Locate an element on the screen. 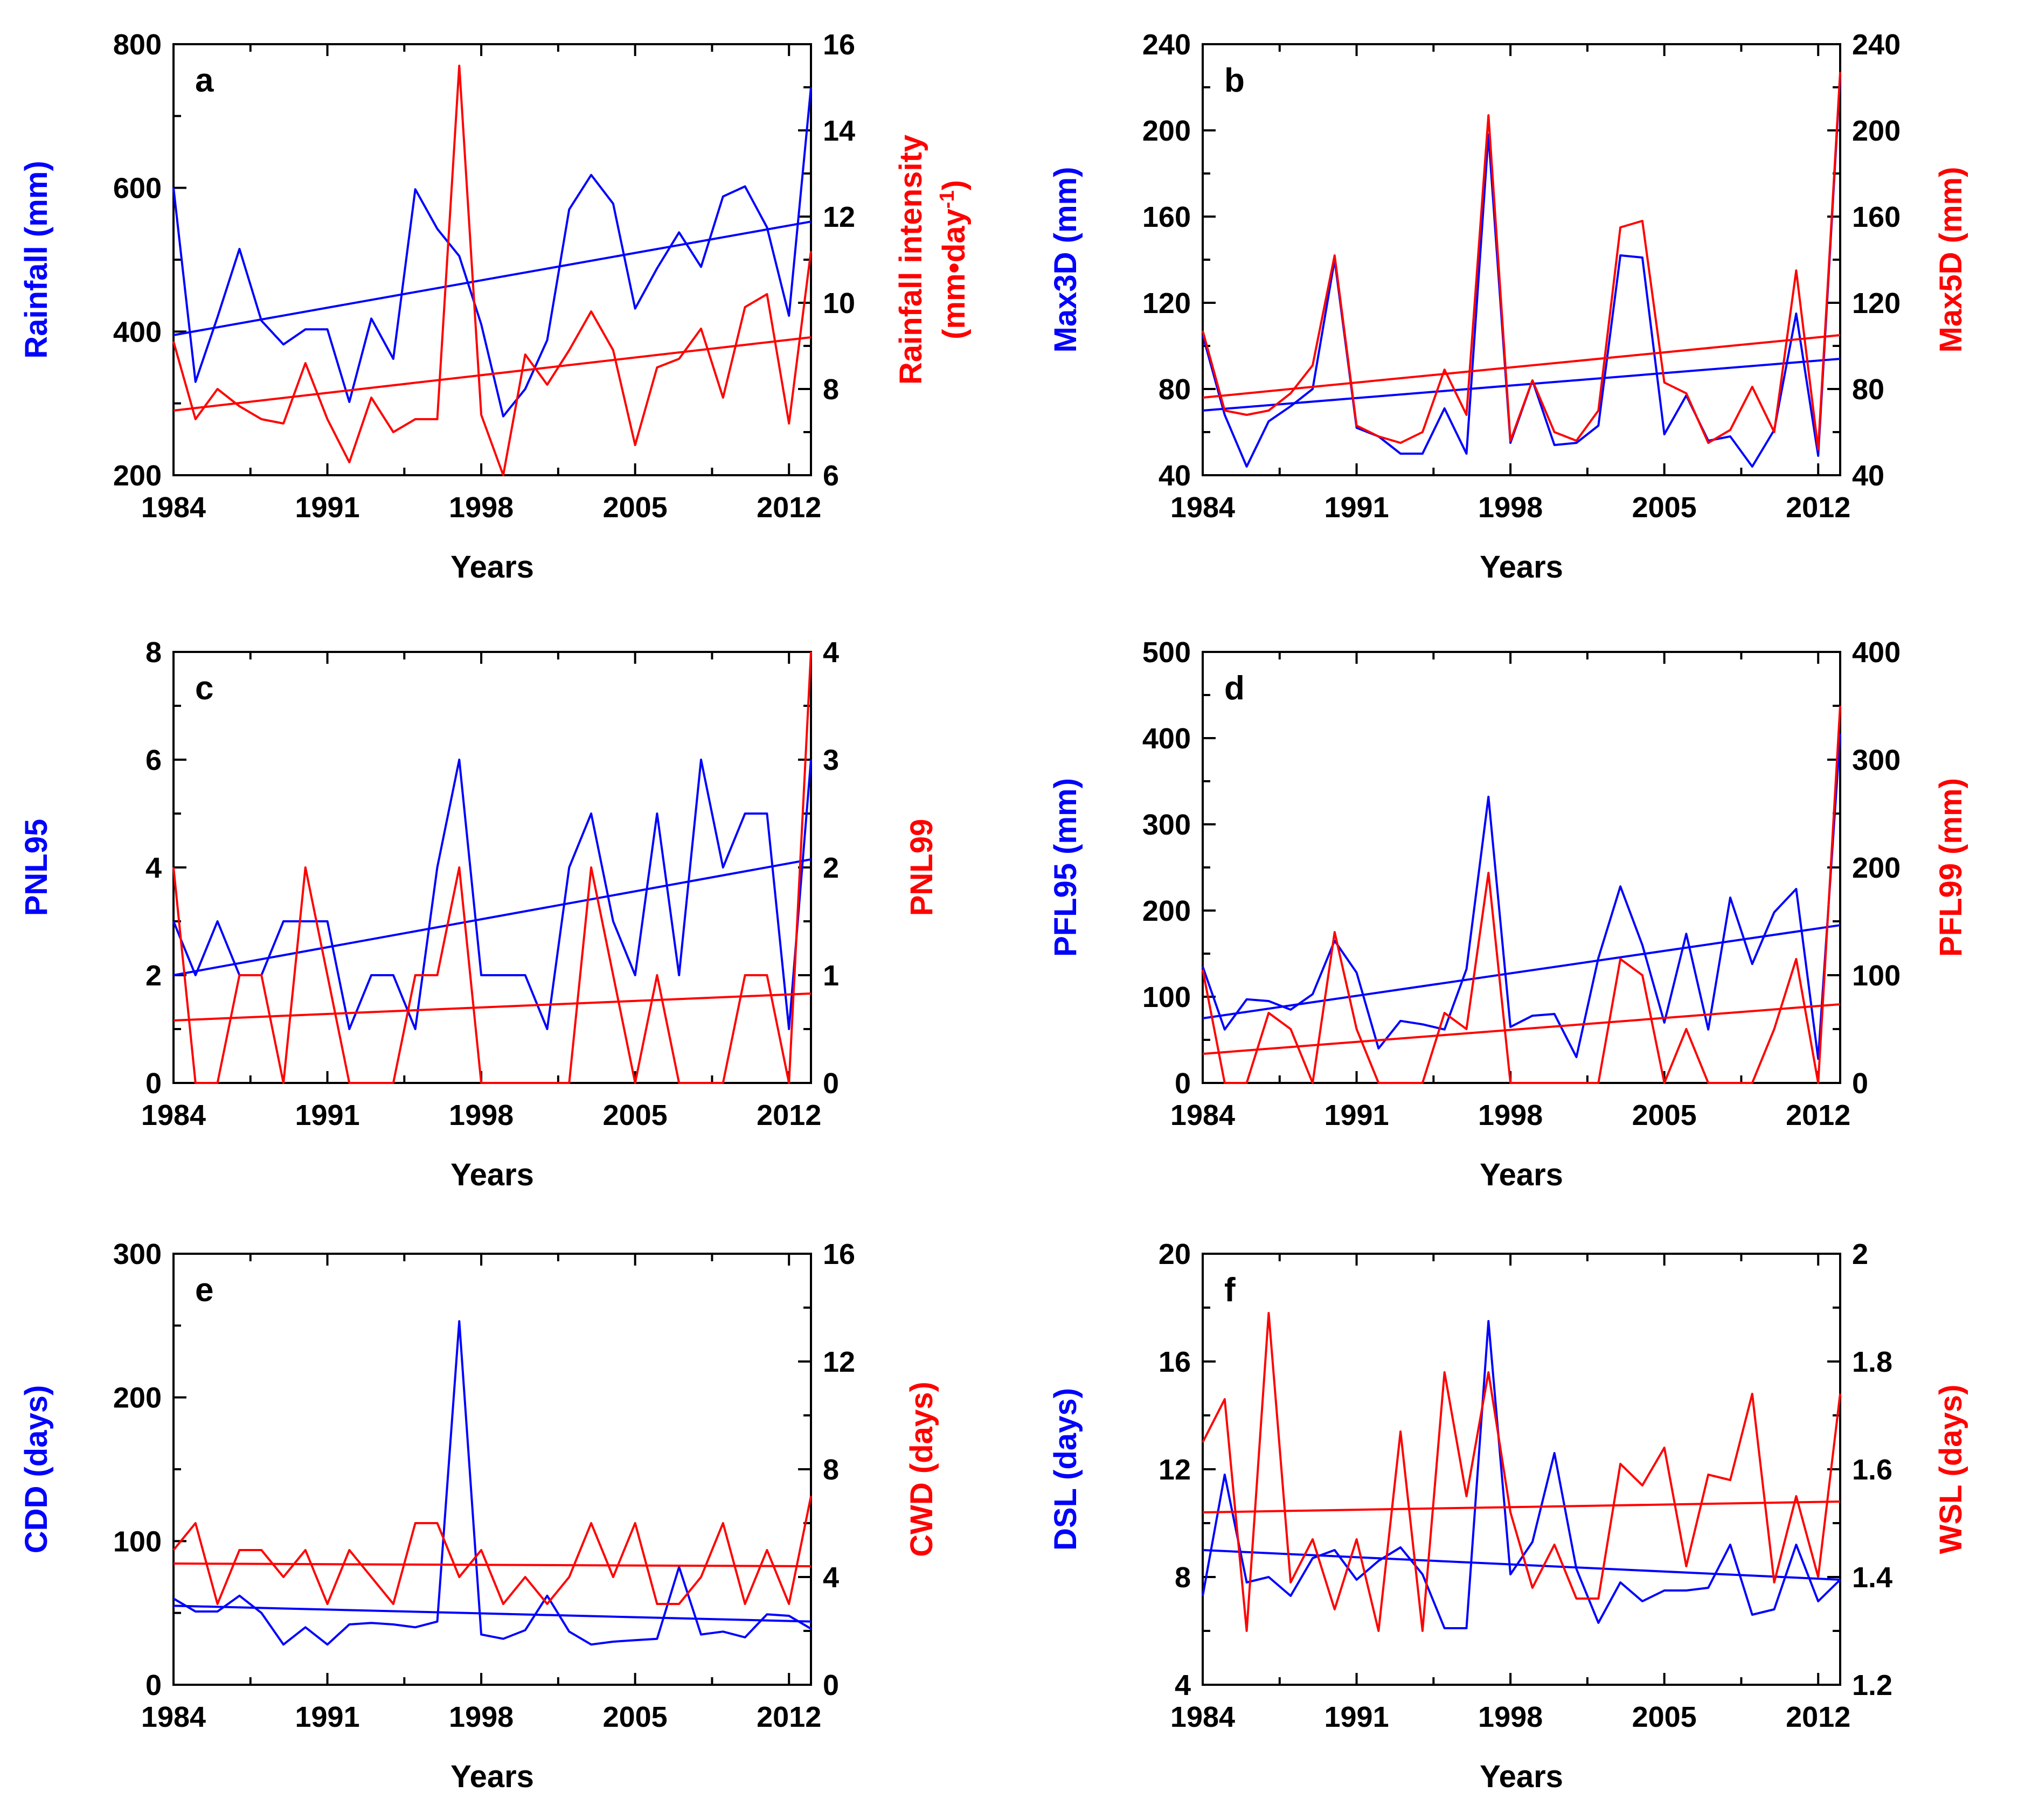 The image size is (2032, 1820). trend-line-pnl95 is located at coordinates (492, 917).